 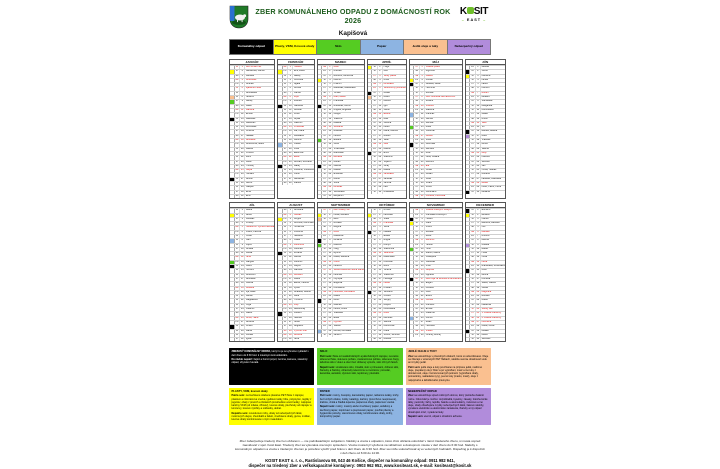 I want to click on day-number: 10, so click(x=423, y=106).